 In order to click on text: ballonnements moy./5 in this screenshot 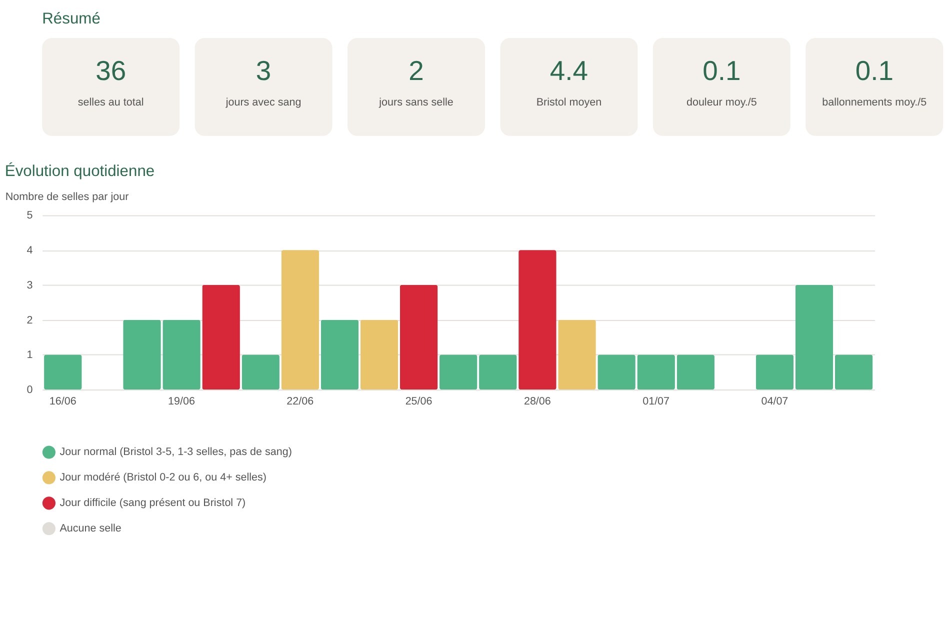, I will do `click(874, 102)`.